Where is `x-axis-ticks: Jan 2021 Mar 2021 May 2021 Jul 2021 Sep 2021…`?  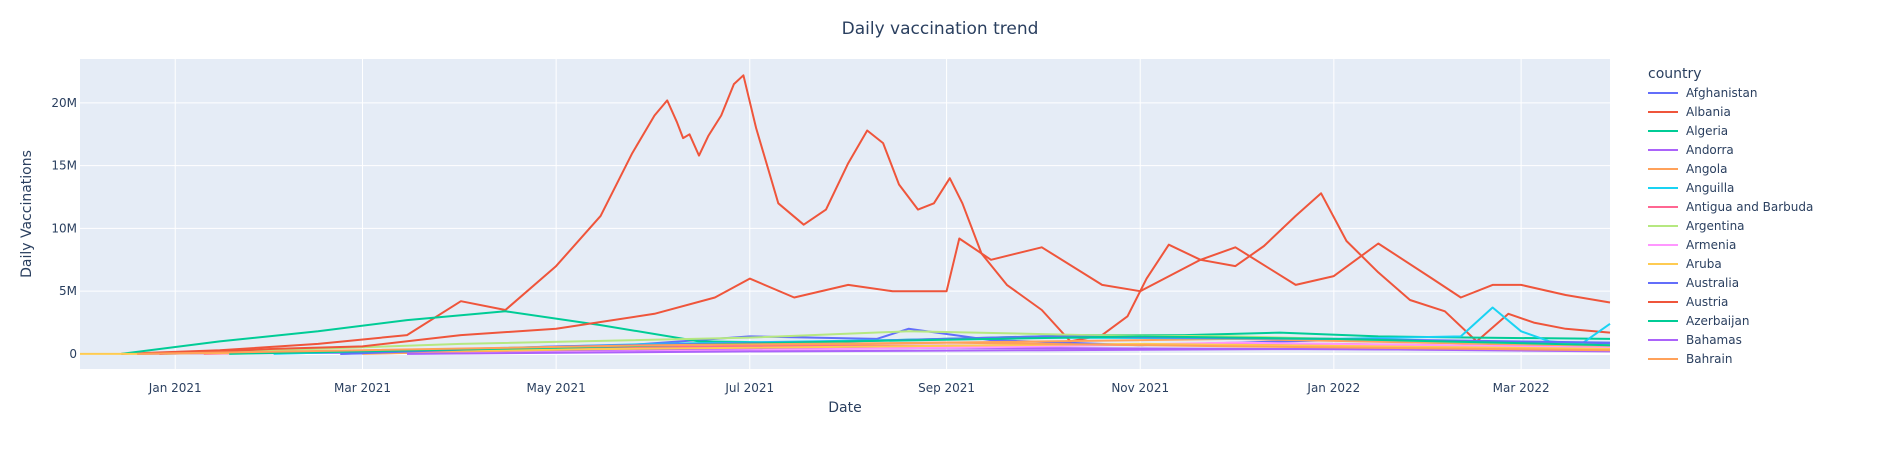 x-axis-ticks: Jan 2021 Mar 2021 May 2021 Jul 2021 Sep 2021… is located at coordinates (849, 388).